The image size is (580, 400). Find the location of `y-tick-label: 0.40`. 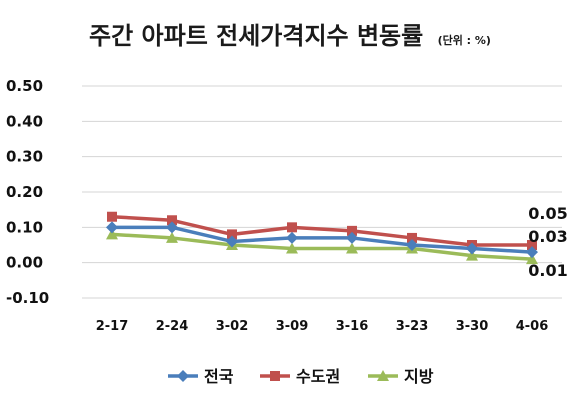

y-tick-label: 0.40 is located at coordinates (24, 121).